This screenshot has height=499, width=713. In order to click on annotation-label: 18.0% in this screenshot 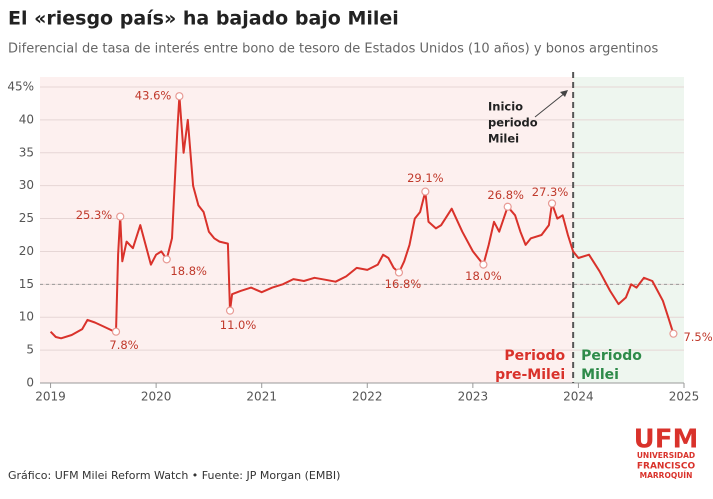, I will do `click(483, 276)`.